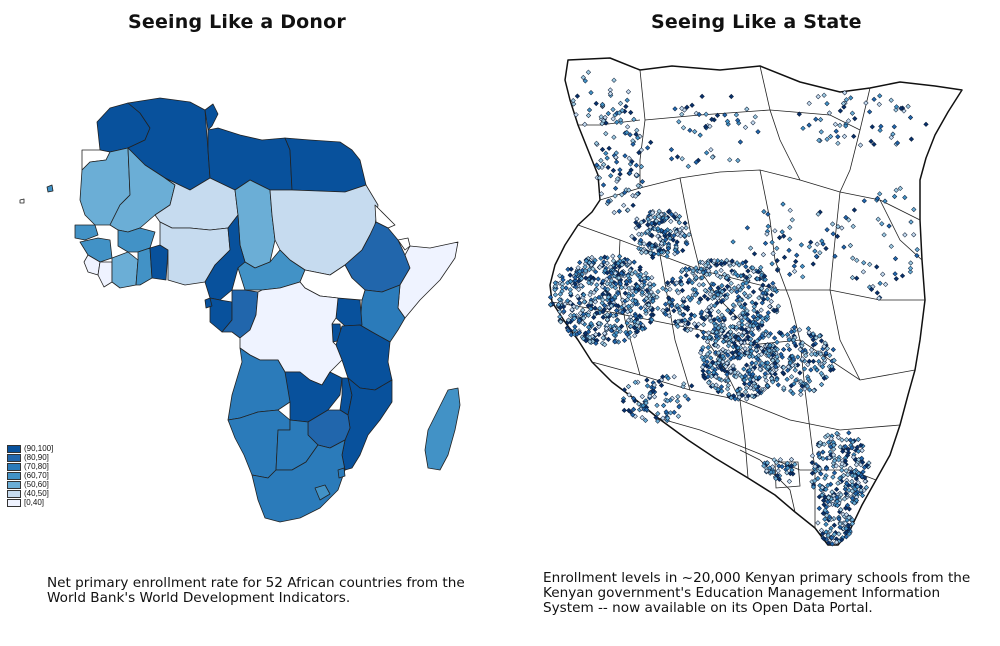 The image size is (1000, 646). Describe the element at coordinates (105, 274) in the screenshot. I see `country-liberia` at that location.